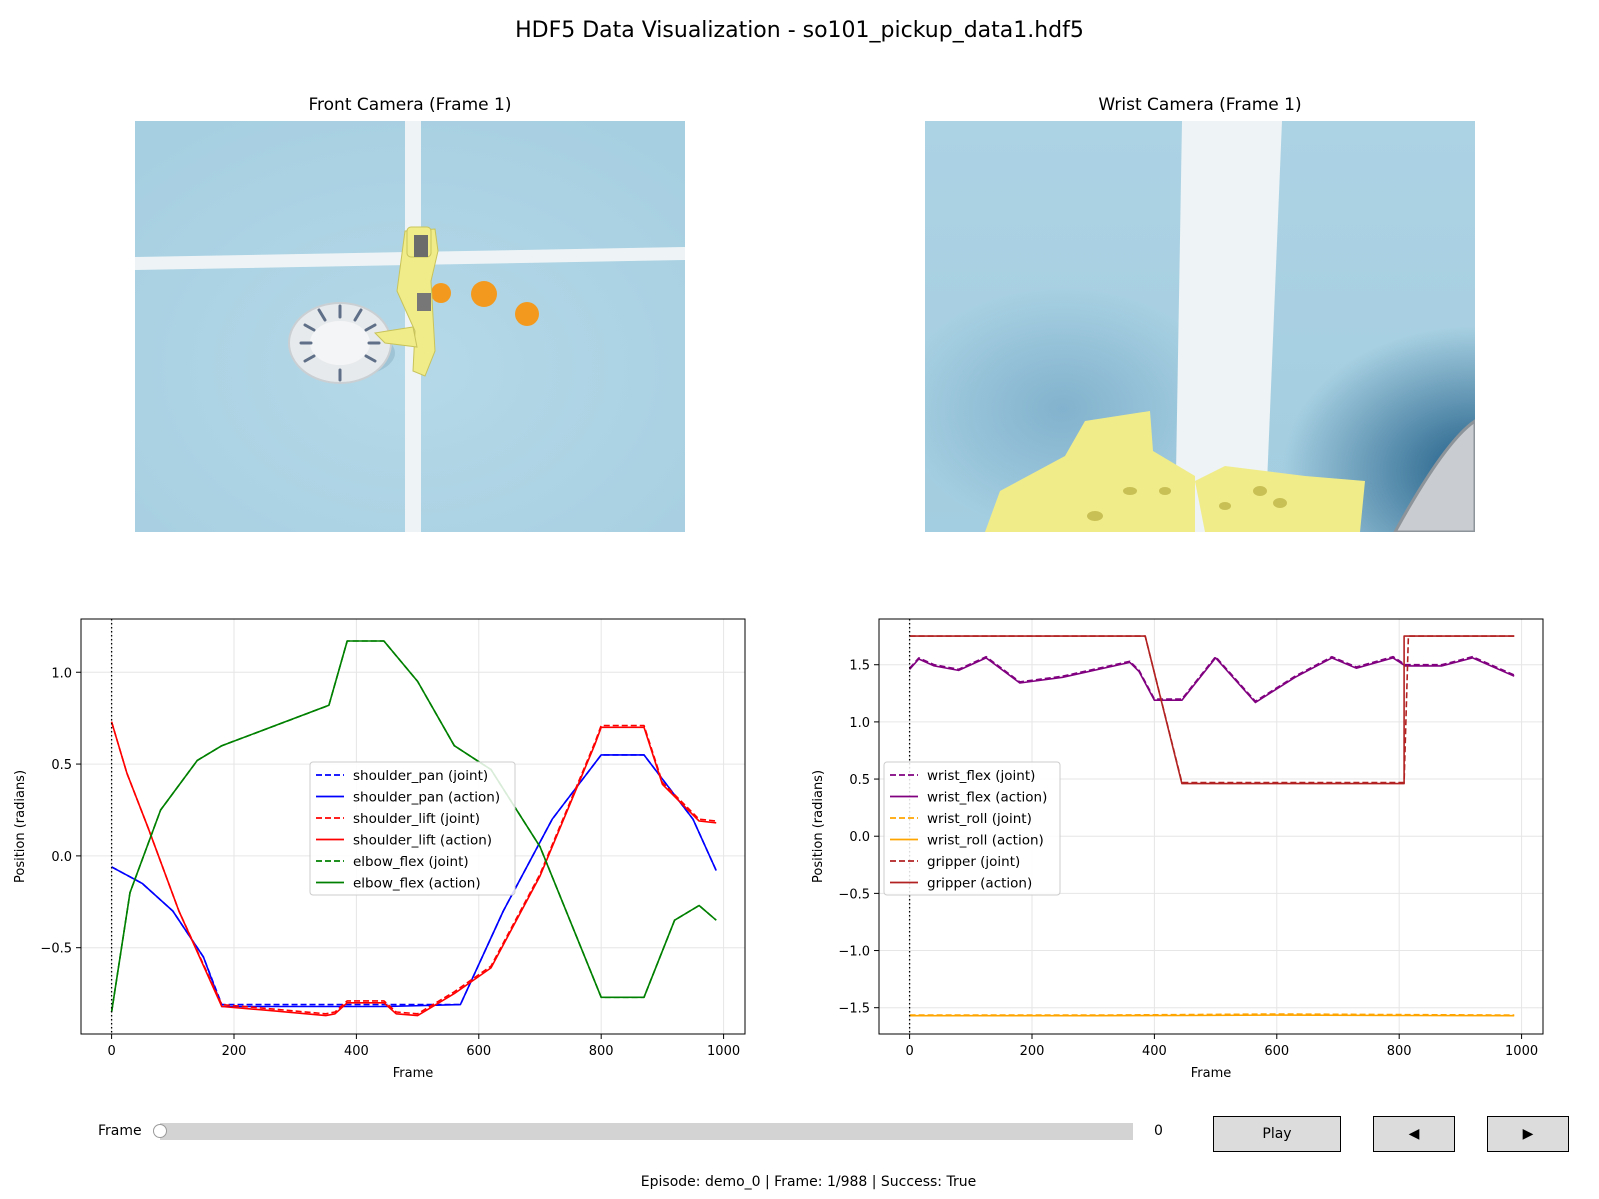  I want to click on wrist-camera-title: Wrist Camera (Frame 1), so click(1200, 105).